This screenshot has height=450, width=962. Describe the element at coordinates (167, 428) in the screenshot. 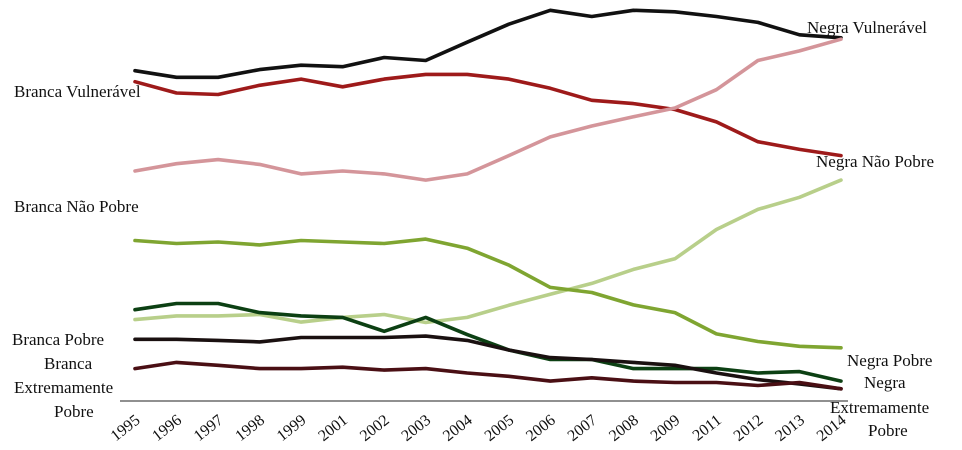

I see `x-tick-label: 1996` at that location.